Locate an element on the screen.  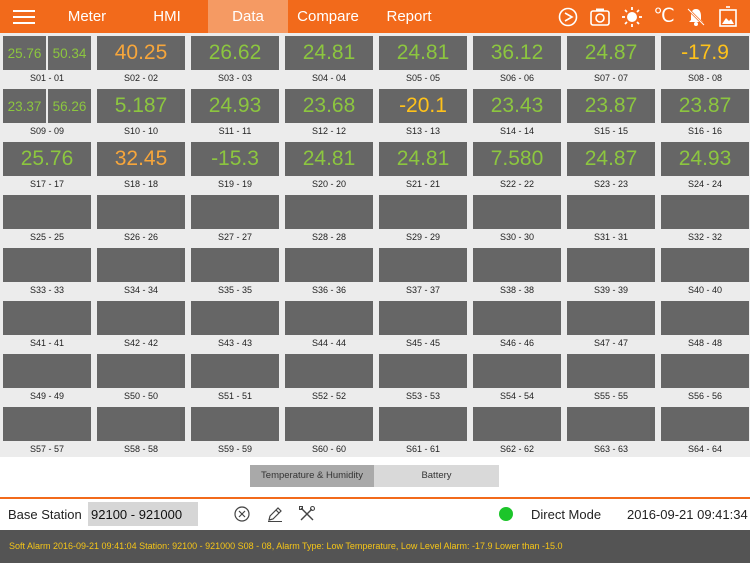
sensor-cell: 7.580 S22 - 22 is located at coordinates (517, 168).